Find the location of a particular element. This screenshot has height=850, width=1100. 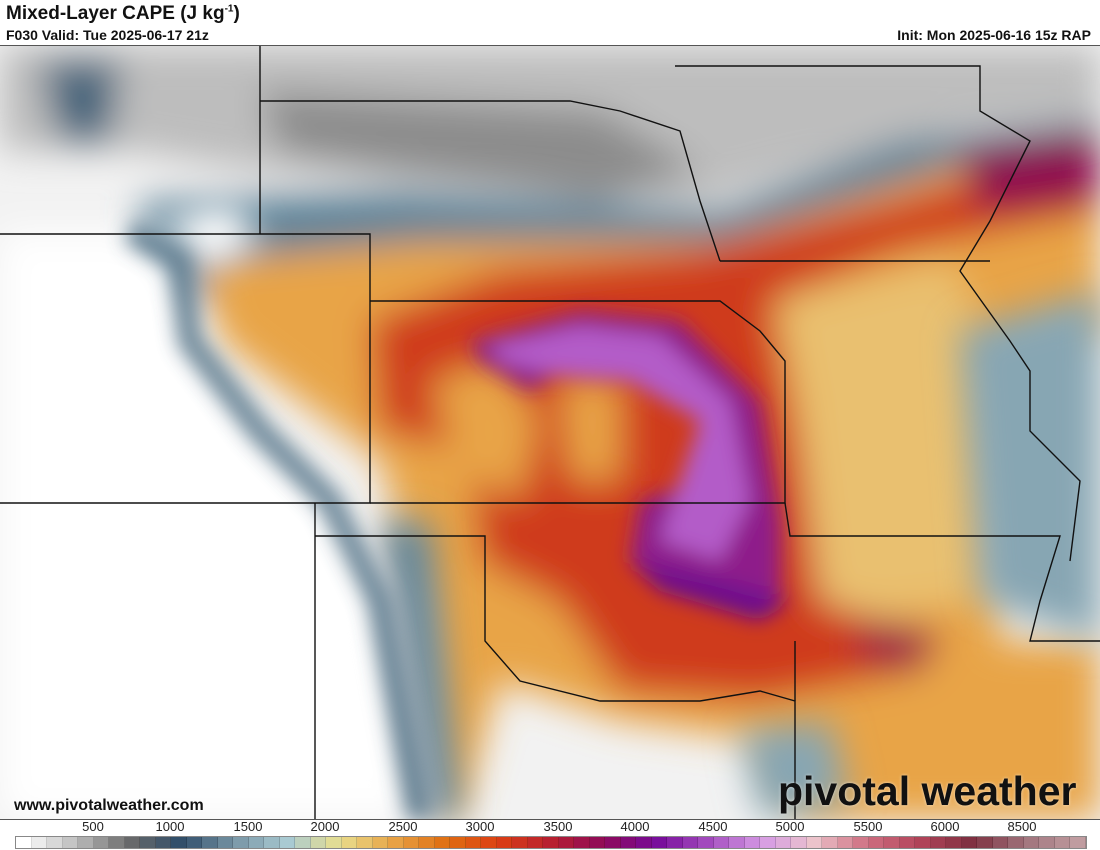

cape-max is located at coordinates (630, 466).